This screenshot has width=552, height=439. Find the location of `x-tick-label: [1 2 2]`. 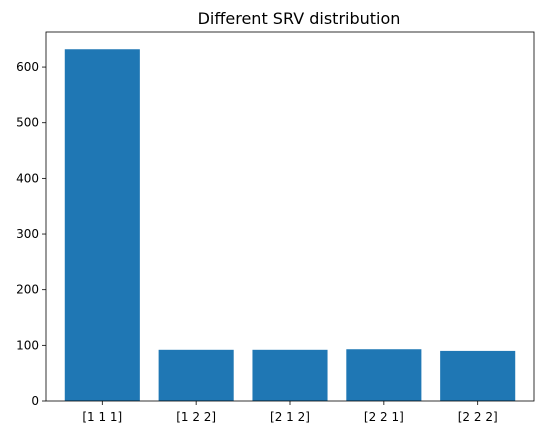

x-tick-label: [1 2 2] is located at coordinates (196, 417).